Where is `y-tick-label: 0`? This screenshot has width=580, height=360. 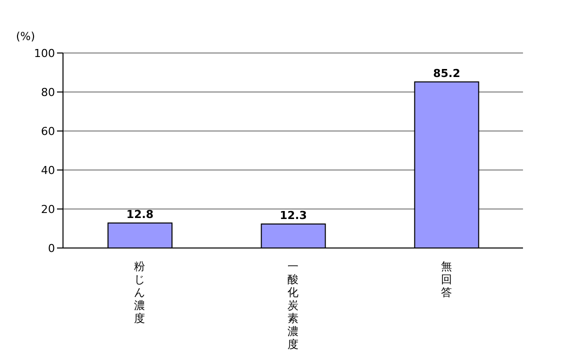 y-tick-label: 0 is located at coordinates (51, 248).